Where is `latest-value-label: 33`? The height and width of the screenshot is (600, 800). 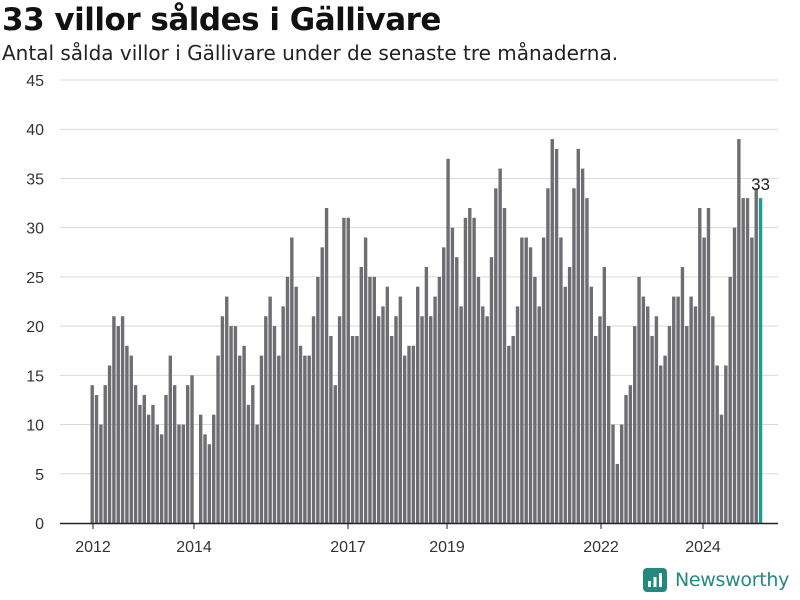
latest-value-label: 33 is located at coordinates (760, 184).